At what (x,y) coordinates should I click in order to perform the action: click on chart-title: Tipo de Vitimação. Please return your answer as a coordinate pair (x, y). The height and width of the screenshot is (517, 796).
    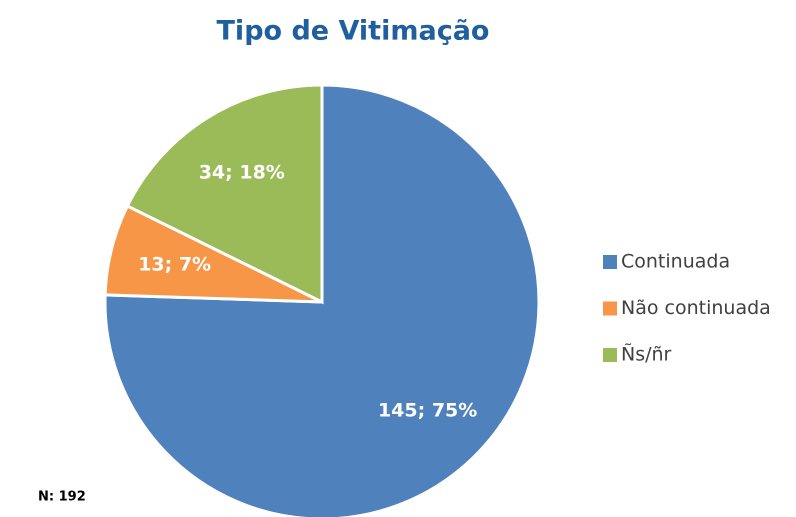
    Looking at the image, I should click on (353, 31).